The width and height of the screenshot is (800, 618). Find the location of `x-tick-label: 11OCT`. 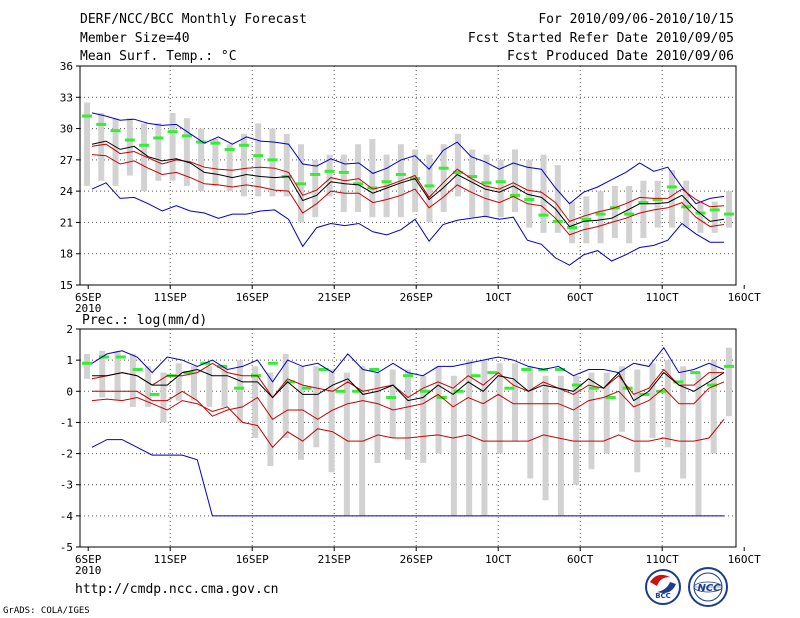

x-tick-label: 11OCT is located at coordinates (662, 559).